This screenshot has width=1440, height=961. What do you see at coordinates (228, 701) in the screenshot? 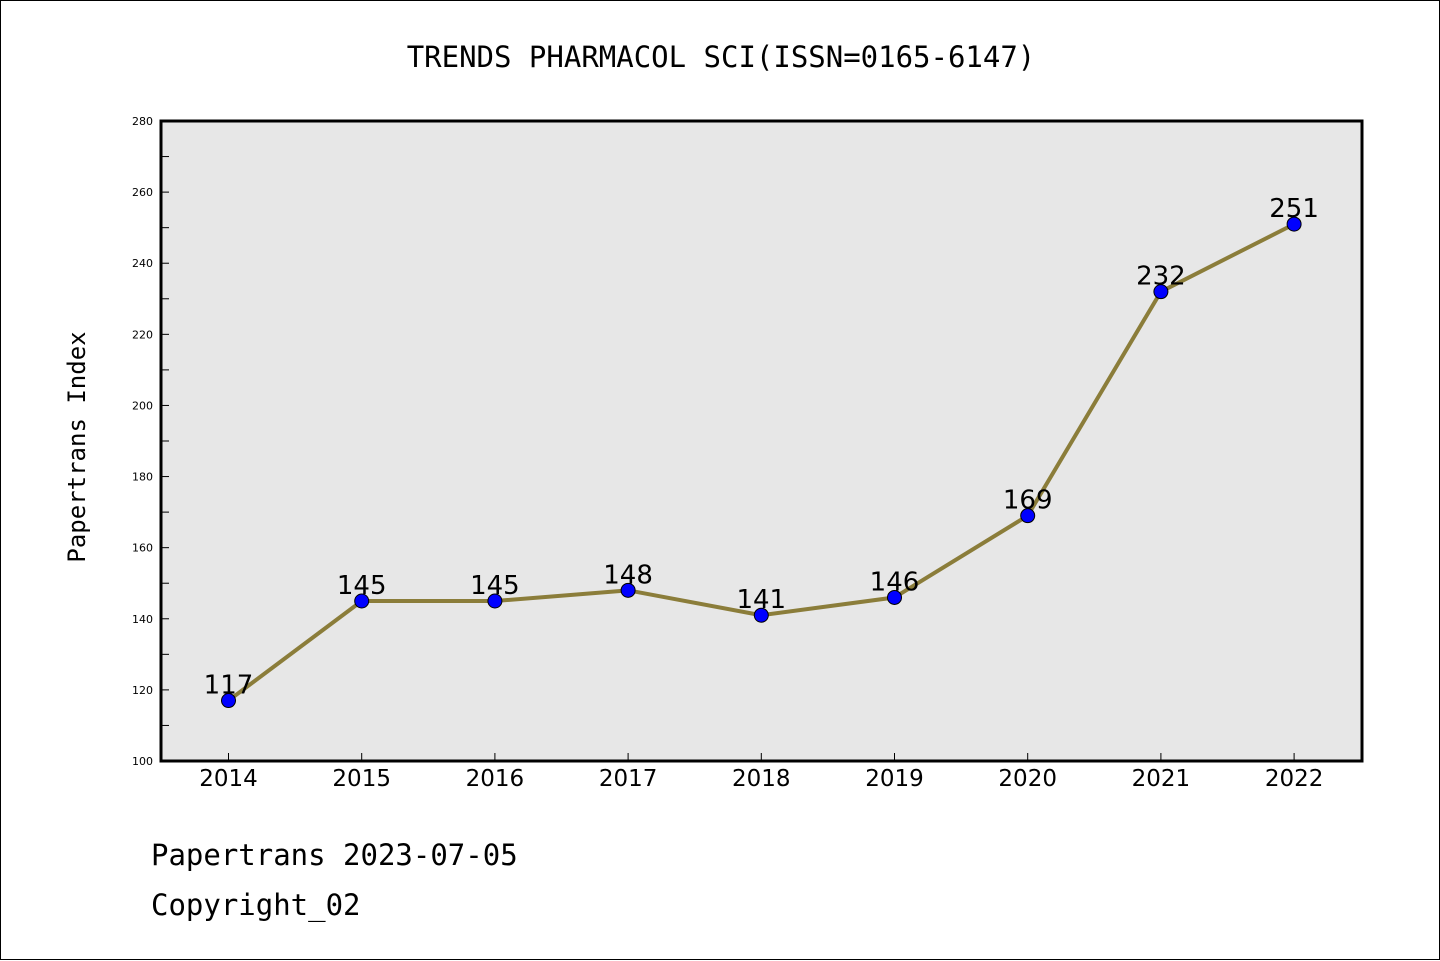
I see `data-point-2014` at bounding box center [228, 701].